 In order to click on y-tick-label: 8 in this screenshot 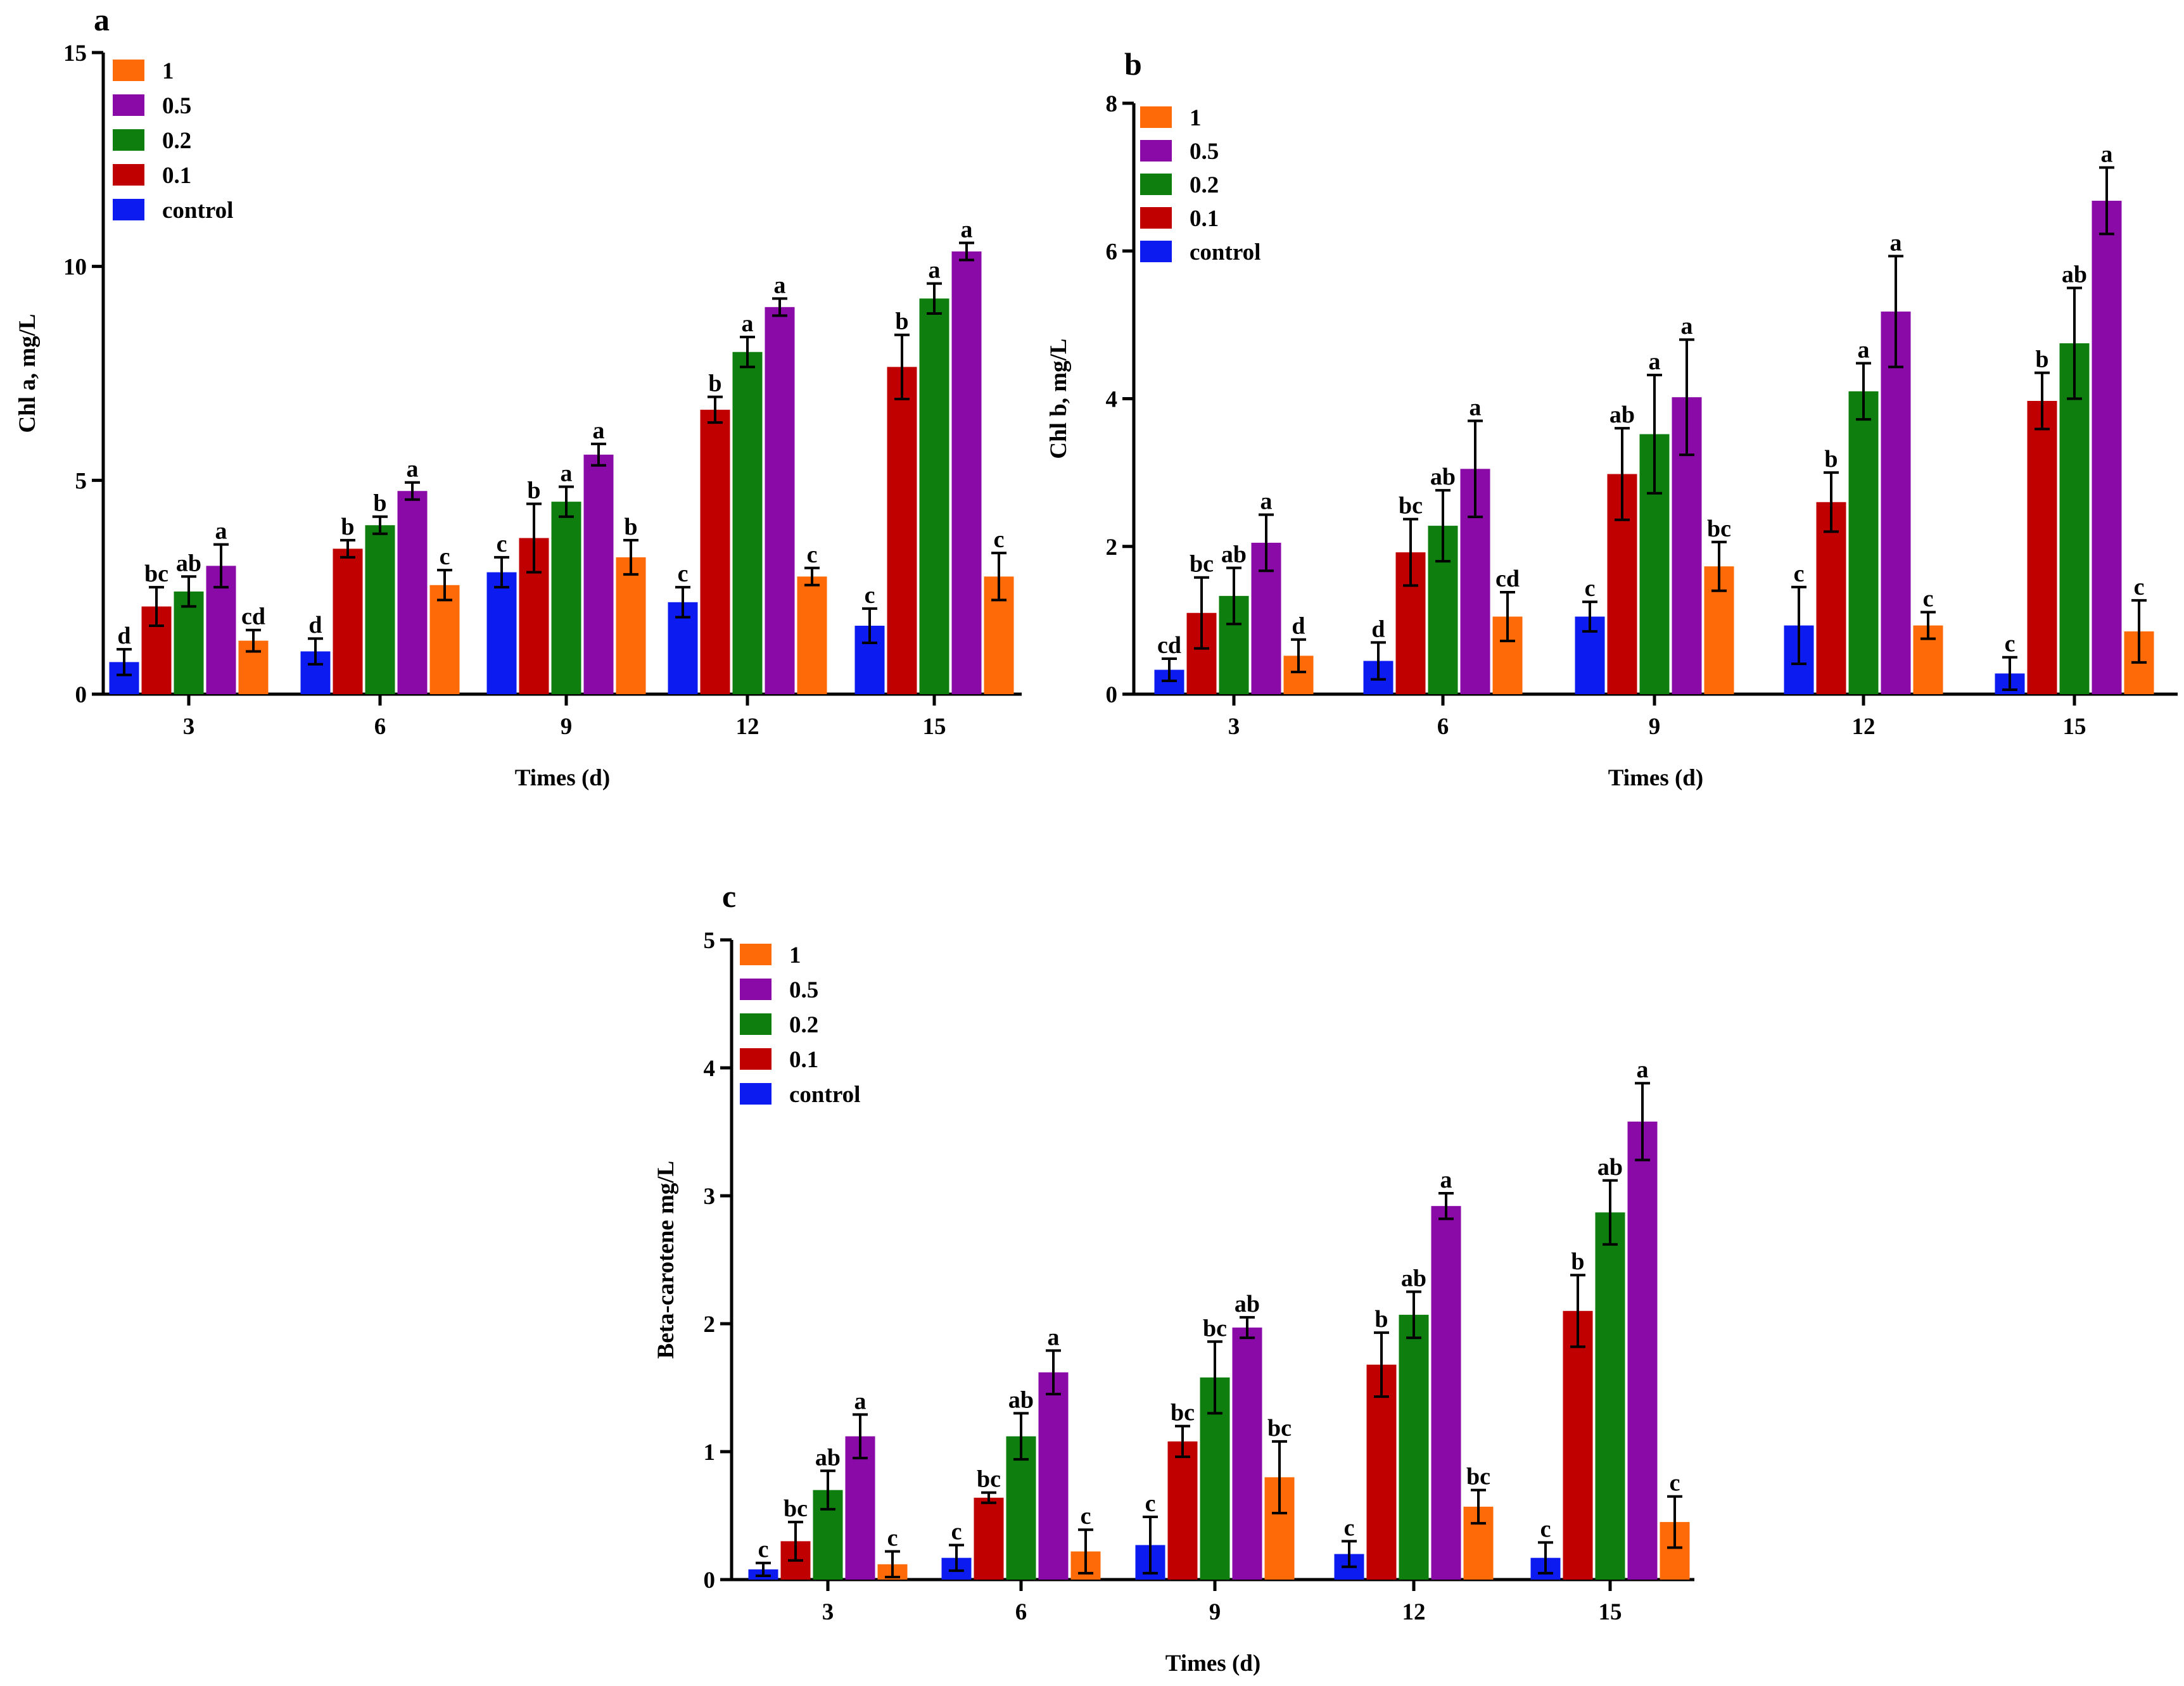, I will do `click(1112, 104)`.